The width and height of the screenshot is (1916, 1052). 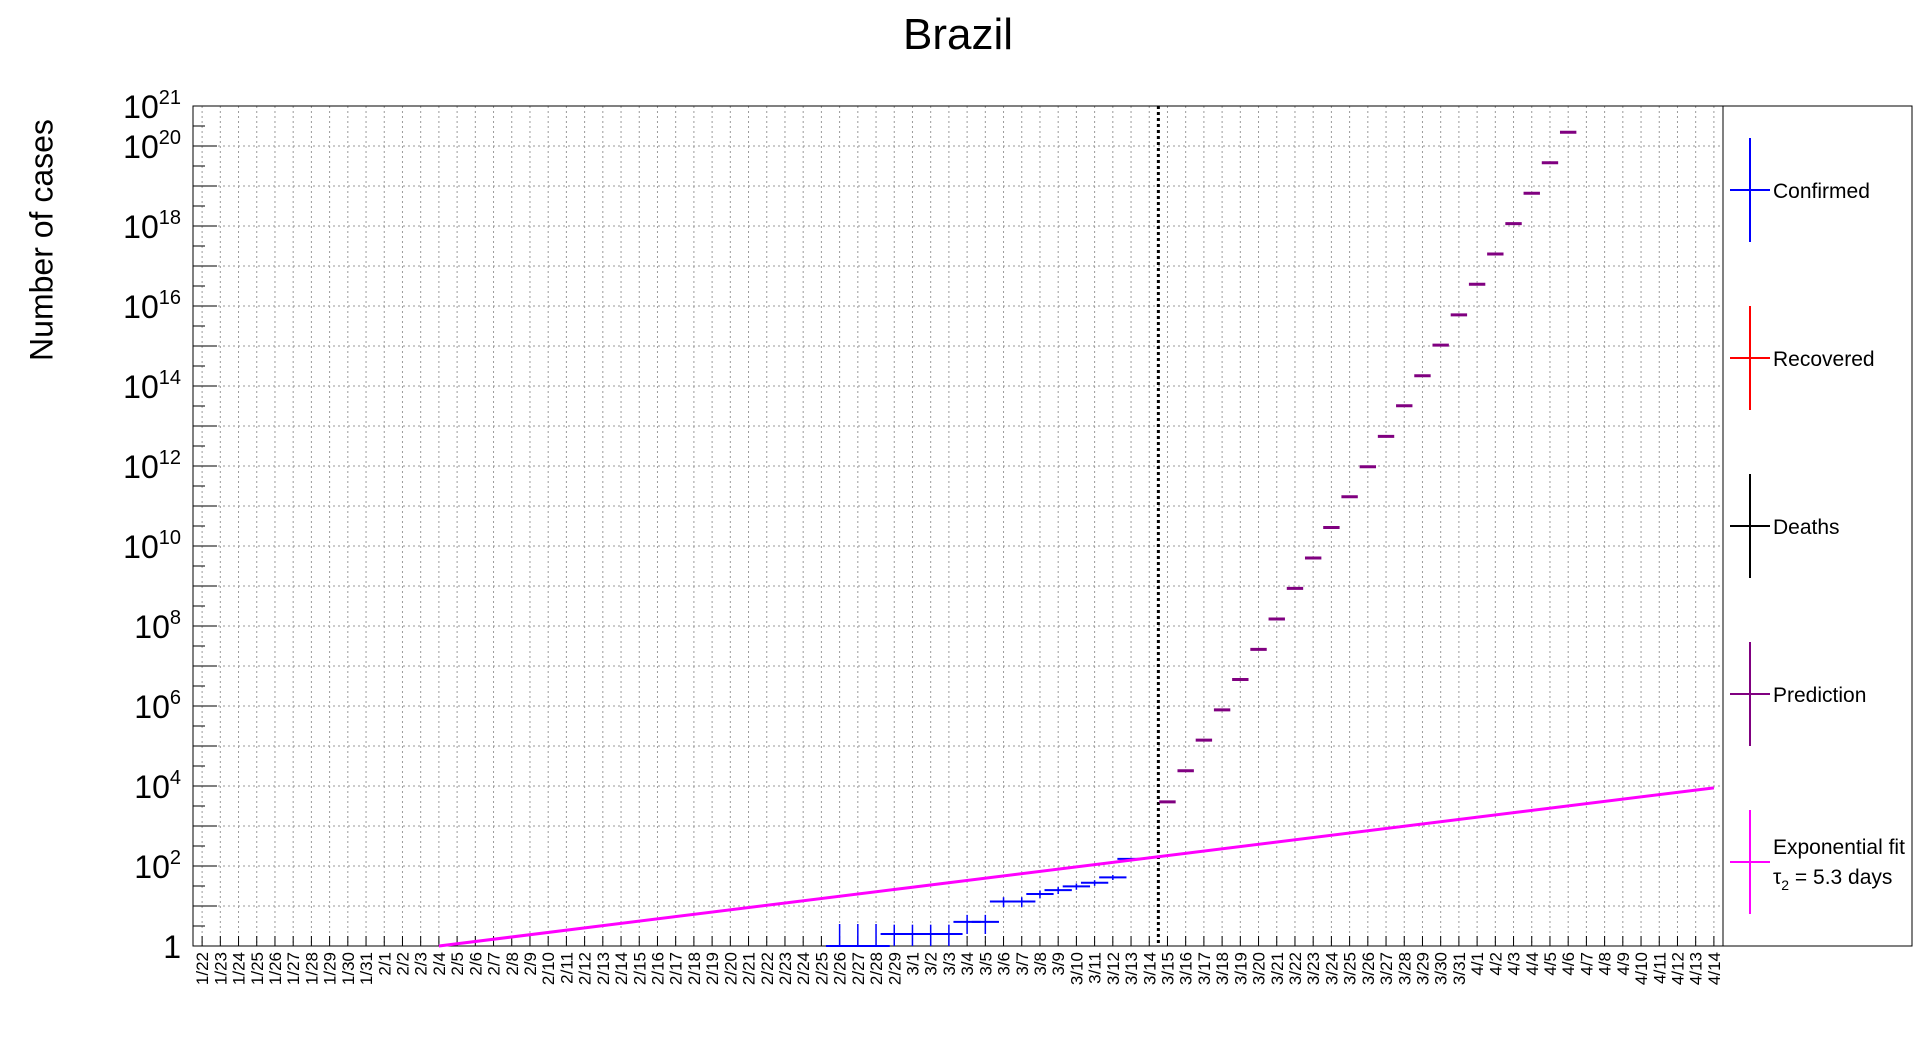 I want to click on x-tick-label: 3/14, so click(x=1149, y=968).